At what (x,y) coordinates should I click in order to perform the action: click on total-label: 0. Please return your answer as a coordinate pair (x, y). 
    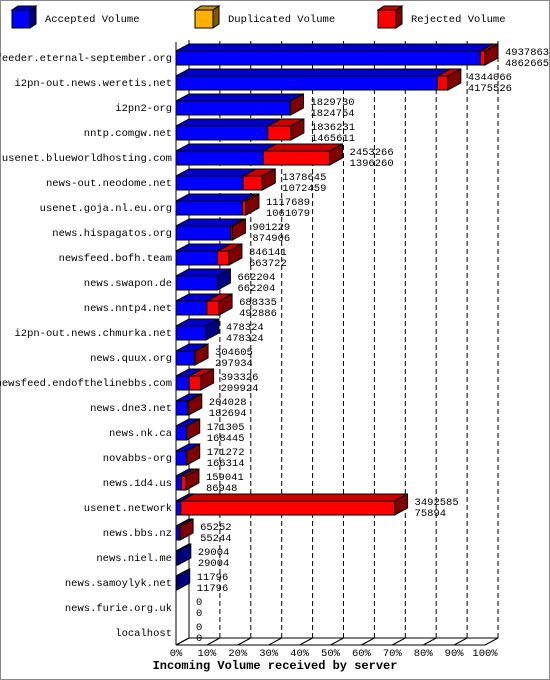
    Looking at the image, I should click on (199, 628).